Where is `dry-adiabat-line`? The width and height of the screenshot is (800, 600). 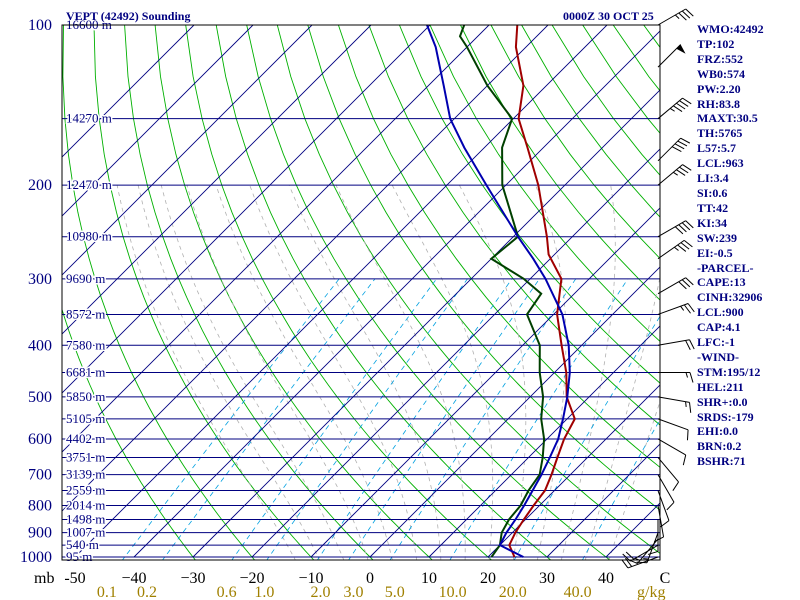 dry-adiabat-line is located at coordinates (129, 433).